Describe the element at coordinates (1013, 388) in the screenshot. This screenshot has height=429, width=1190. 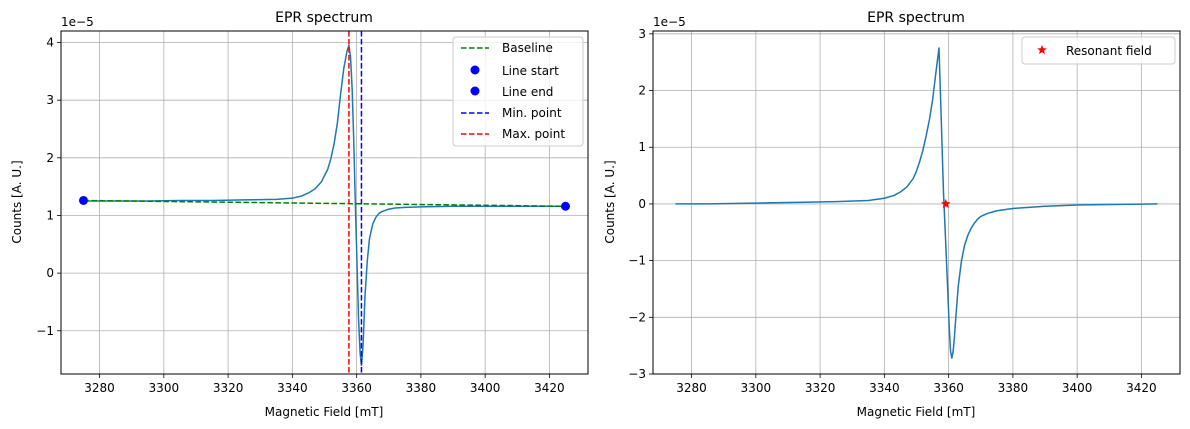
I see `right-x-tick-label: 3380` at that location.